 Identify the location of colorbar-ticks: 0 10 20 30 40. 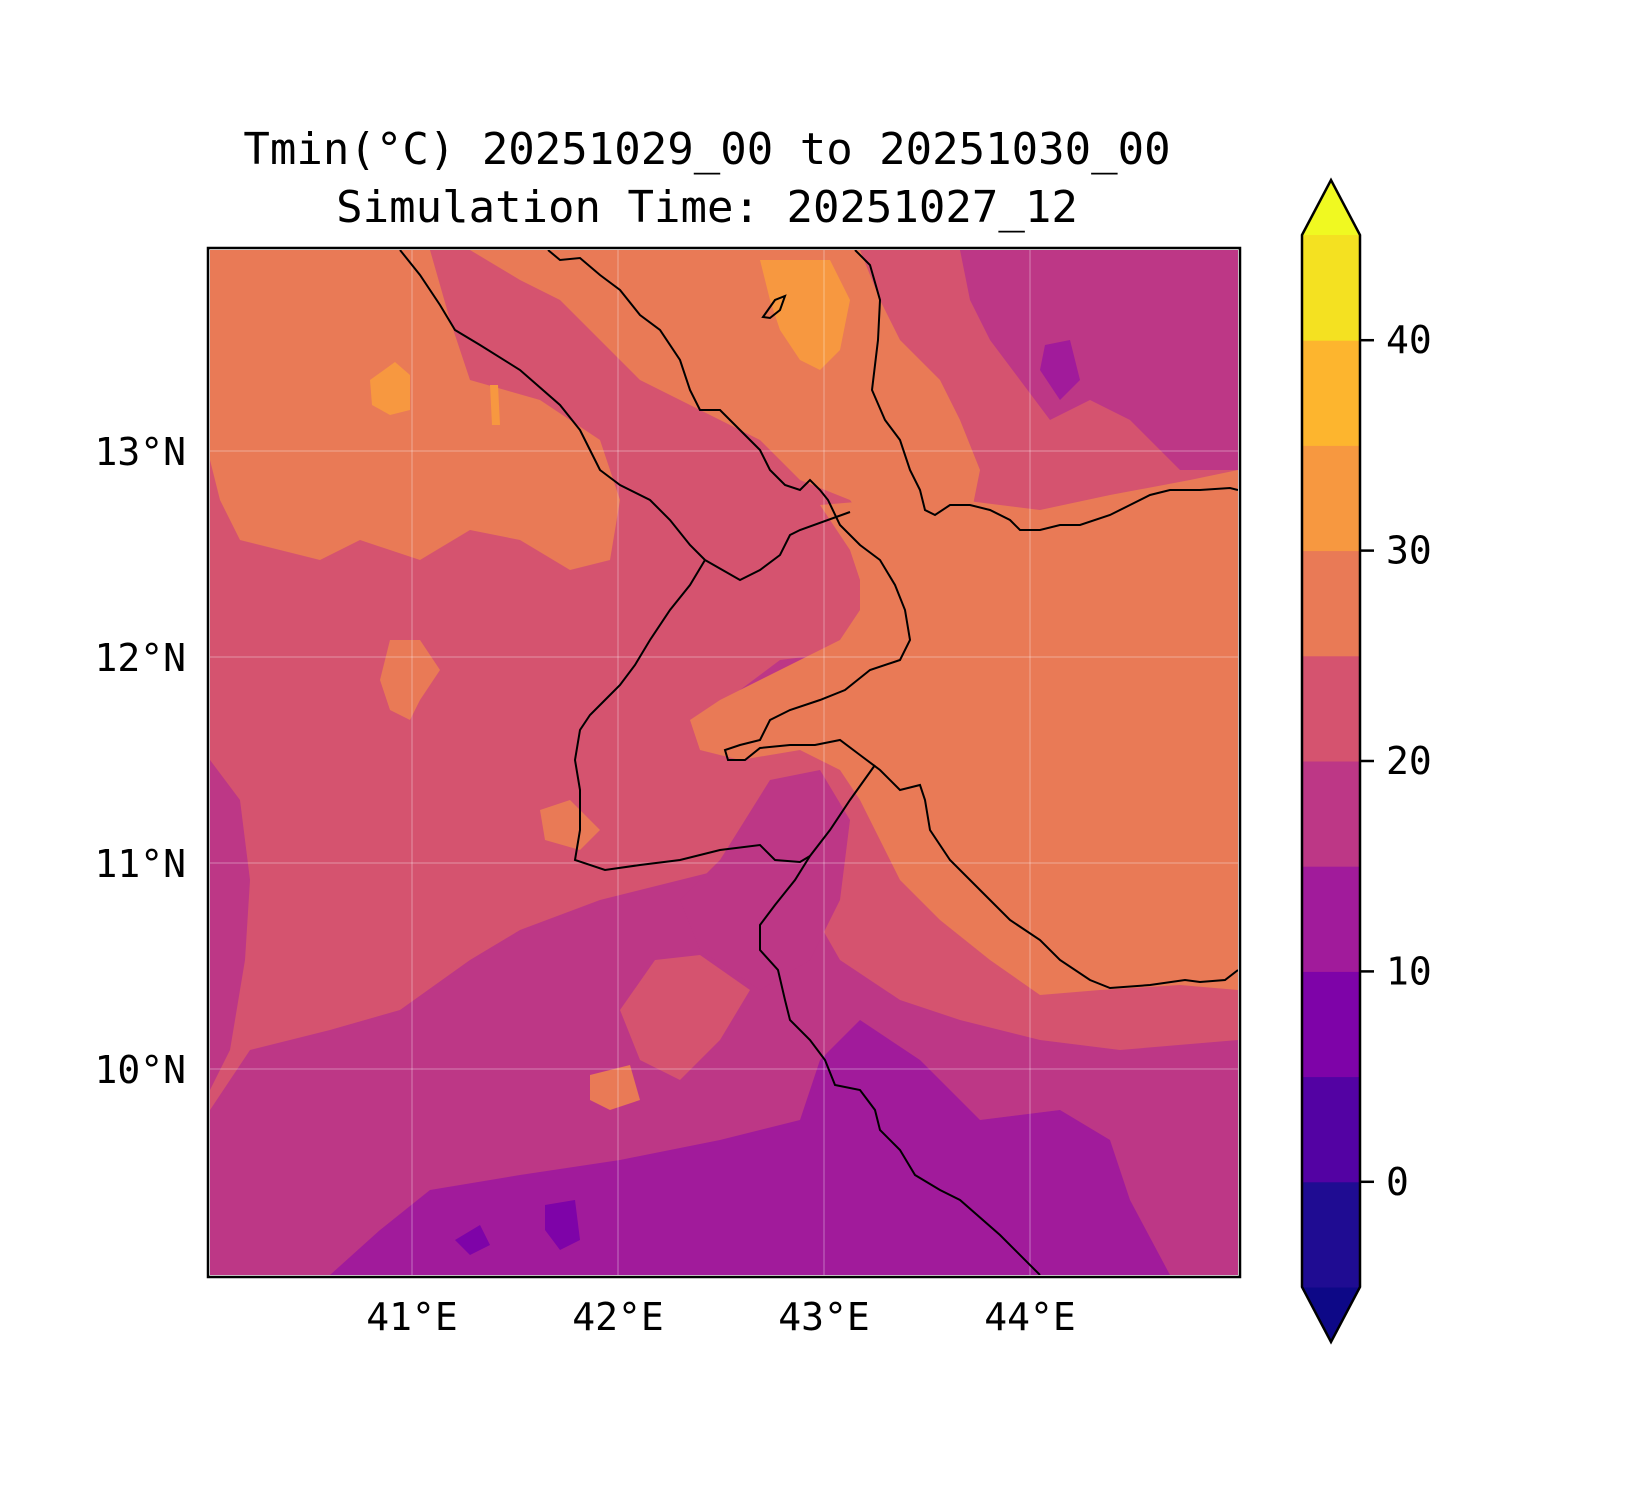
(1396, 761).